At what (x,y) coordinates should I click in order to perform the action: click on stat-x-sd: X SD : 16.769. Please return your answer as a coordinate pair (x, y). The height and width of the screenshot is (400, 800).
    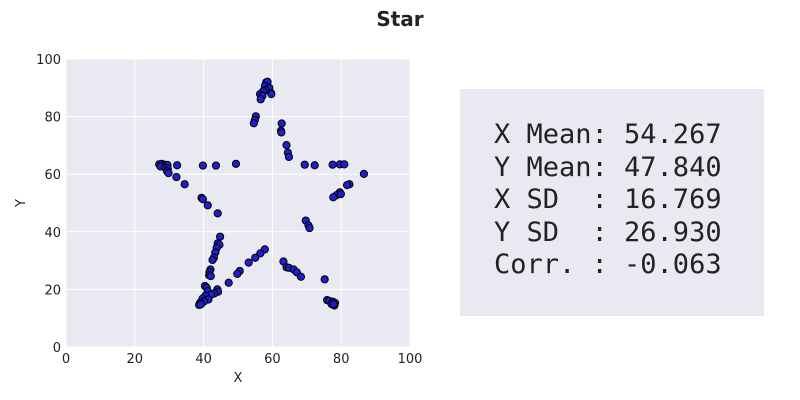
    Looking at the image, I should click on (608, 199).